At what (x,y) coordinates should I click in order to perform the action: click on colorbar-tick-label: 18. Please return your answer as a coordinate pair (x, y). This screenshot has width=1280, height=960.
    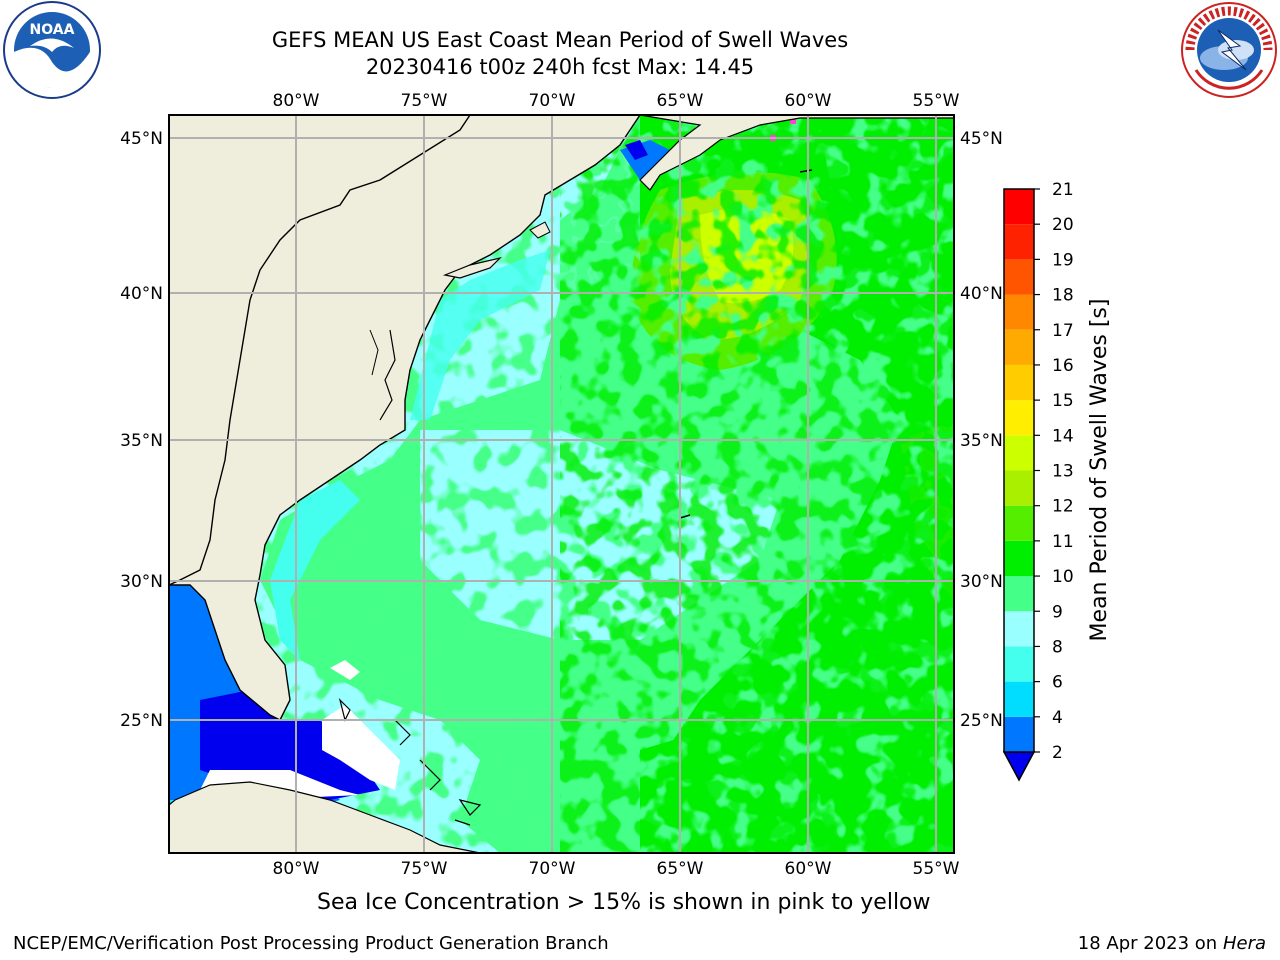
    Looking at the image, I should click on (1063, 296).